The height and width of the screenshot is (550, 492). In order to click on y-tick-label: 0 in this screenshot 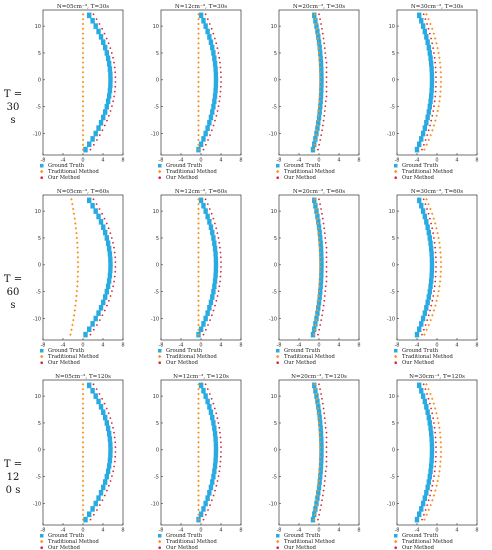, I will do `click(39, 266)`.